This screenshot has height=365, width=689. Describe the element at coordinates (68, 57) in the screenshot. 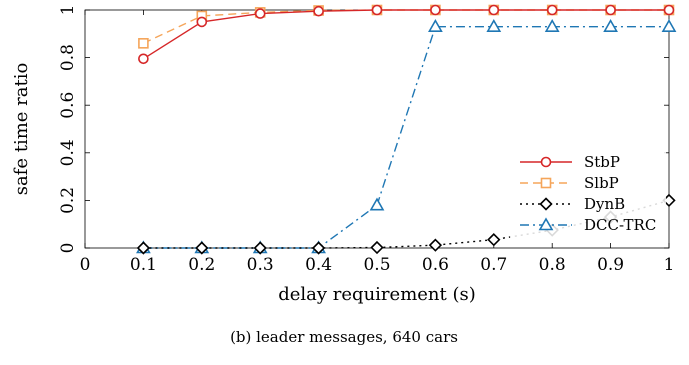

I see `y-tick-label: 0.8` at that location.